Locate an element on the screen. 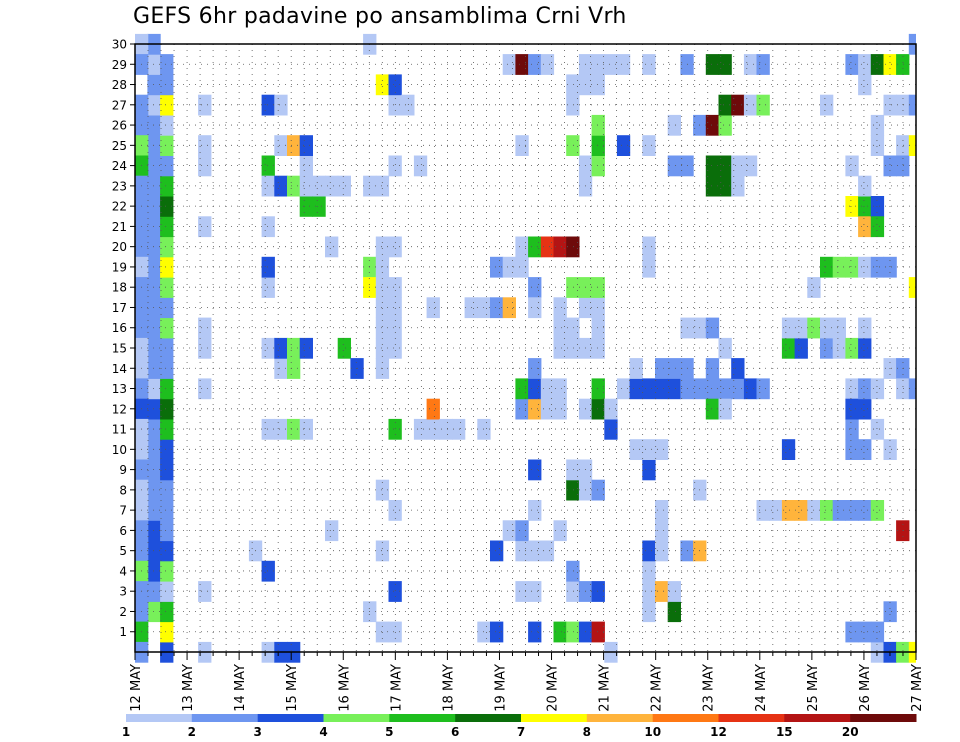  colorbar-label: 10 is located at coordinates (652, 732).